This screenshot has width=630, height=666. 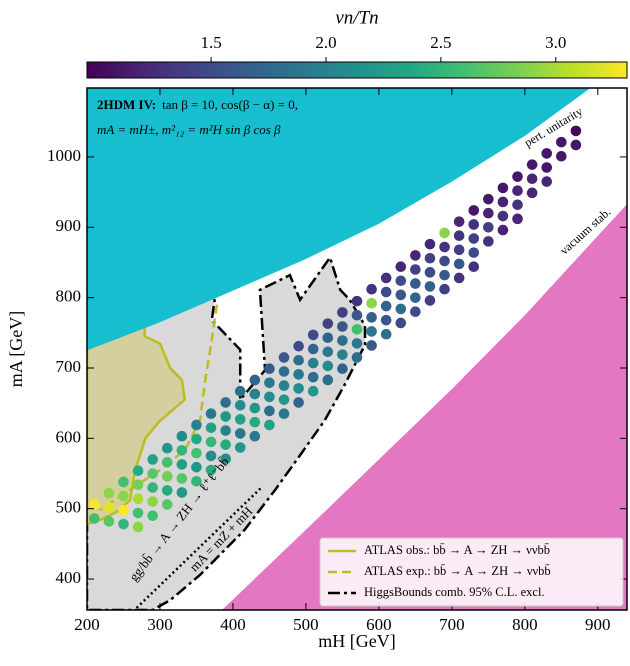 I want to click on y-tick-label: 400, so click(x=69, y=577).